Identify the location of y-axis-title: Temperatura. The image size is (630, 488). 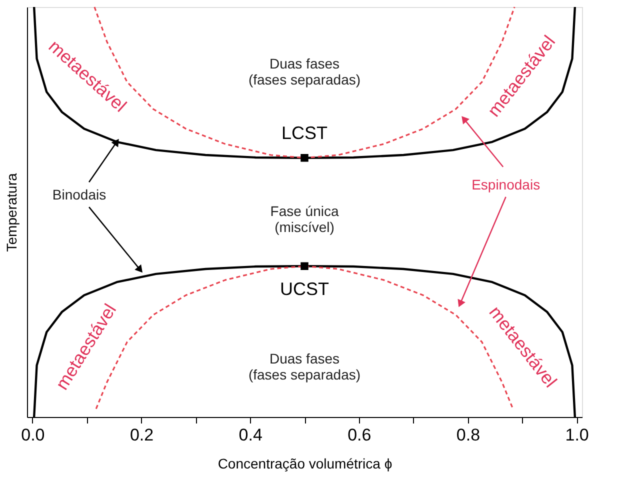
(12, 212).